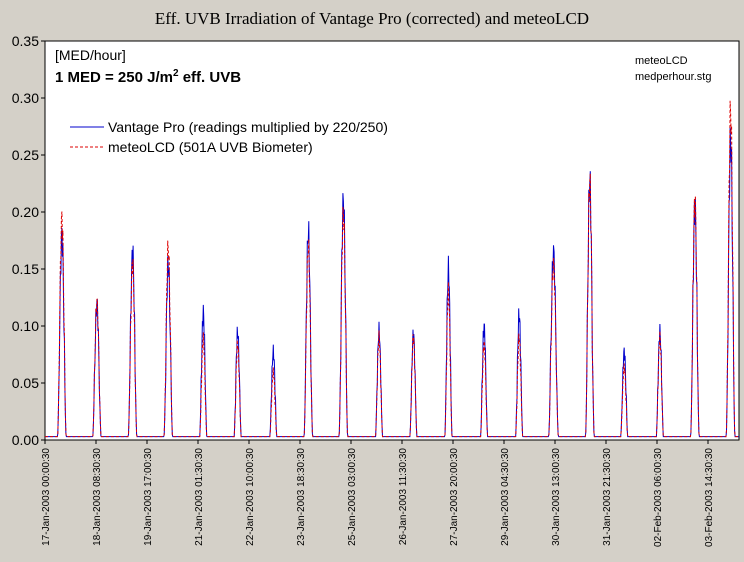  I want to click on y-tick-label: 0.00, so click(25, 440).